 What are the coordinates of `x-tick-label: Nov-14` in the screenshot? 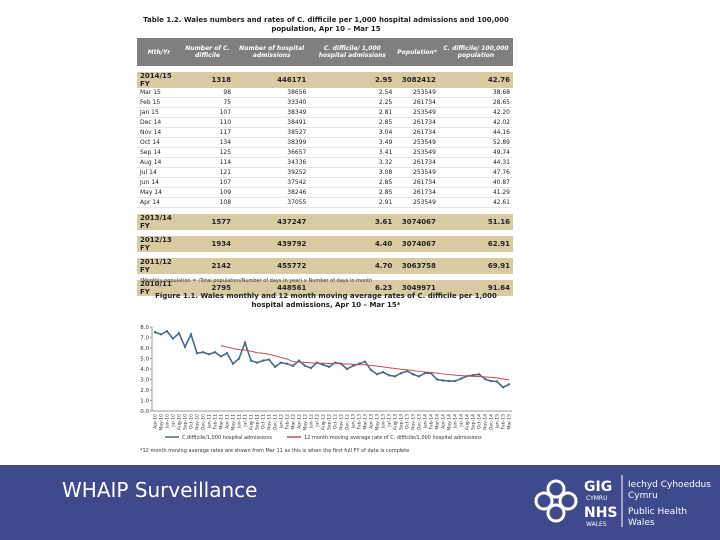 It's located at (486, 422).